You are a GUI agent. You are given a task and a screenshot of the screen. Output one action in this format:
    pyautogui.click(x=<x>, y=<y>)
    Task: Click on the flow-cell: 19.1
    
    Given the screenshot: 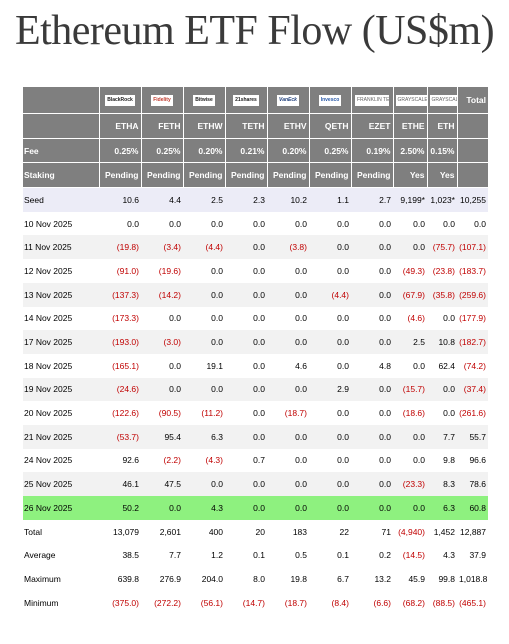 What is the action you would take?
    pyautogui.click(x=214, y=365)
    